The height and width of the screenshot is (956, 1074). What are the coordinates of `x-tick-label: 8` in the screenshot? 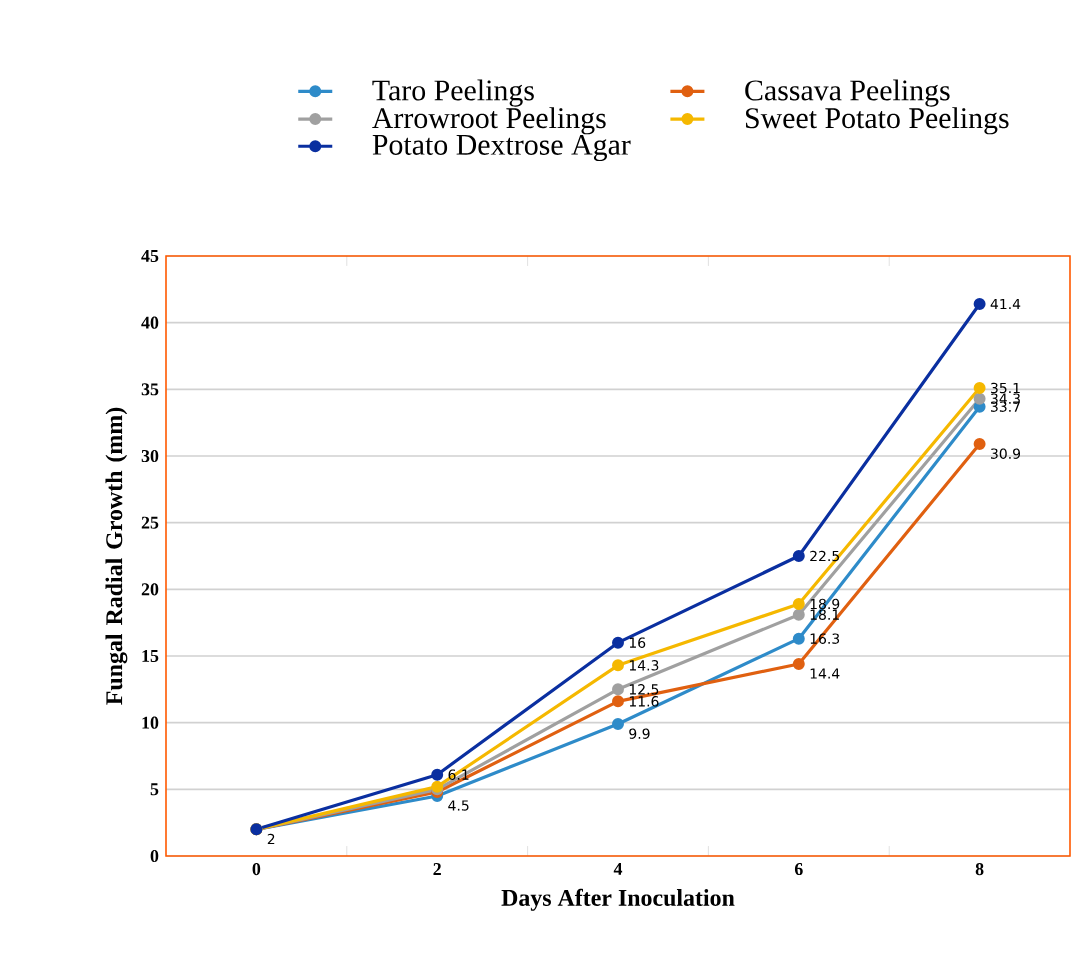 It's located at (979, 869).